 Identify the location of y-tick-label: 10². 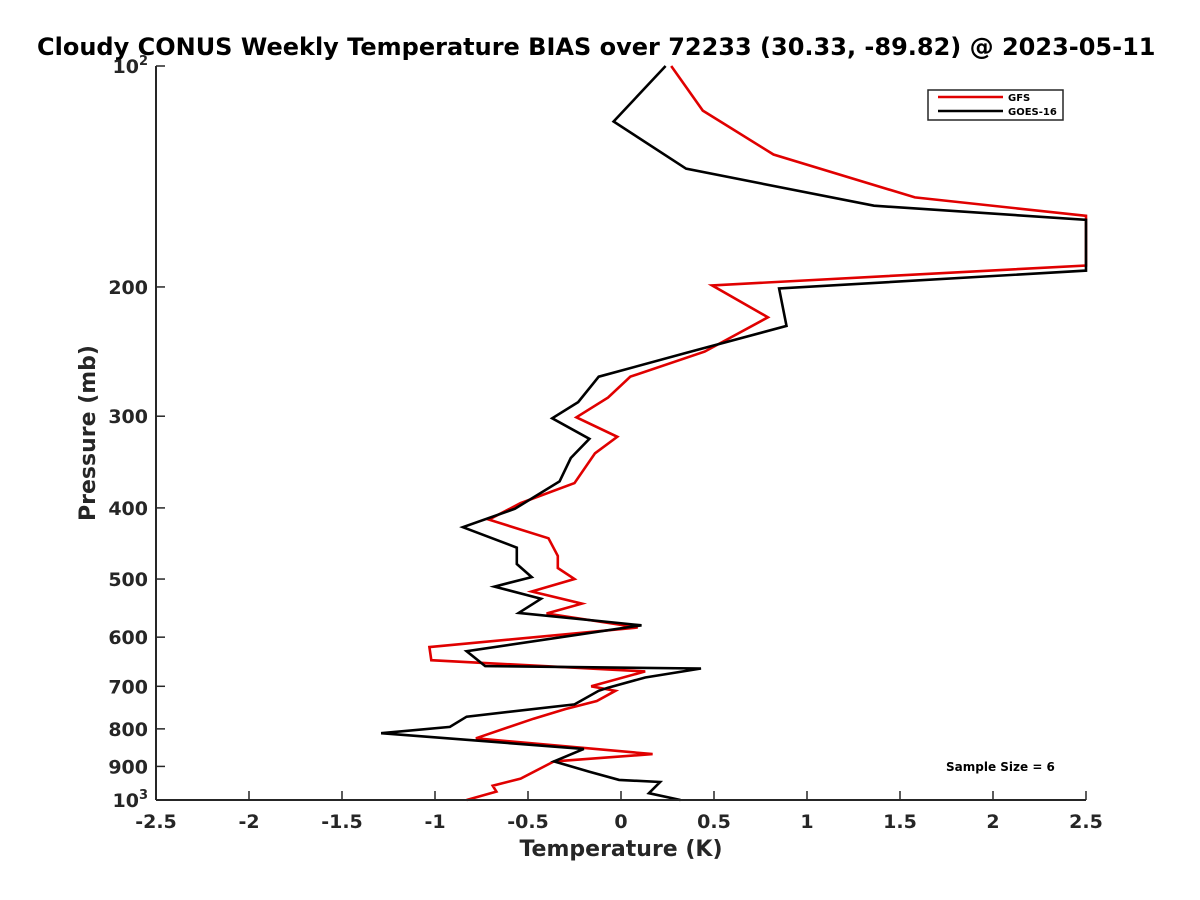
(131, 66).